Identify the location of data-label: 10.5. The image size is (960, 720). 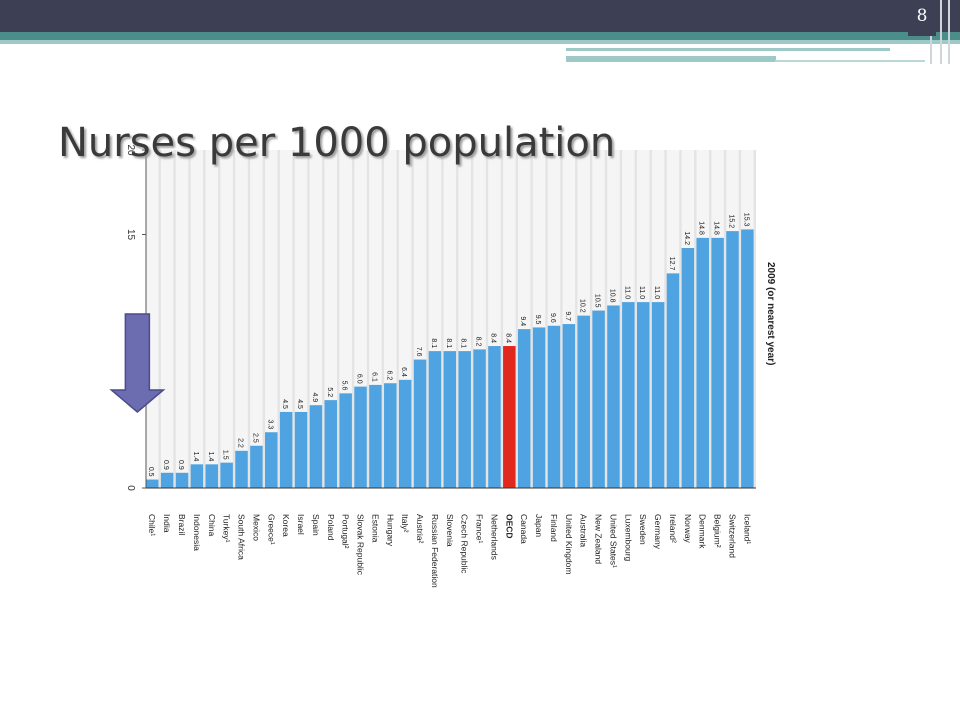
(597, 301).